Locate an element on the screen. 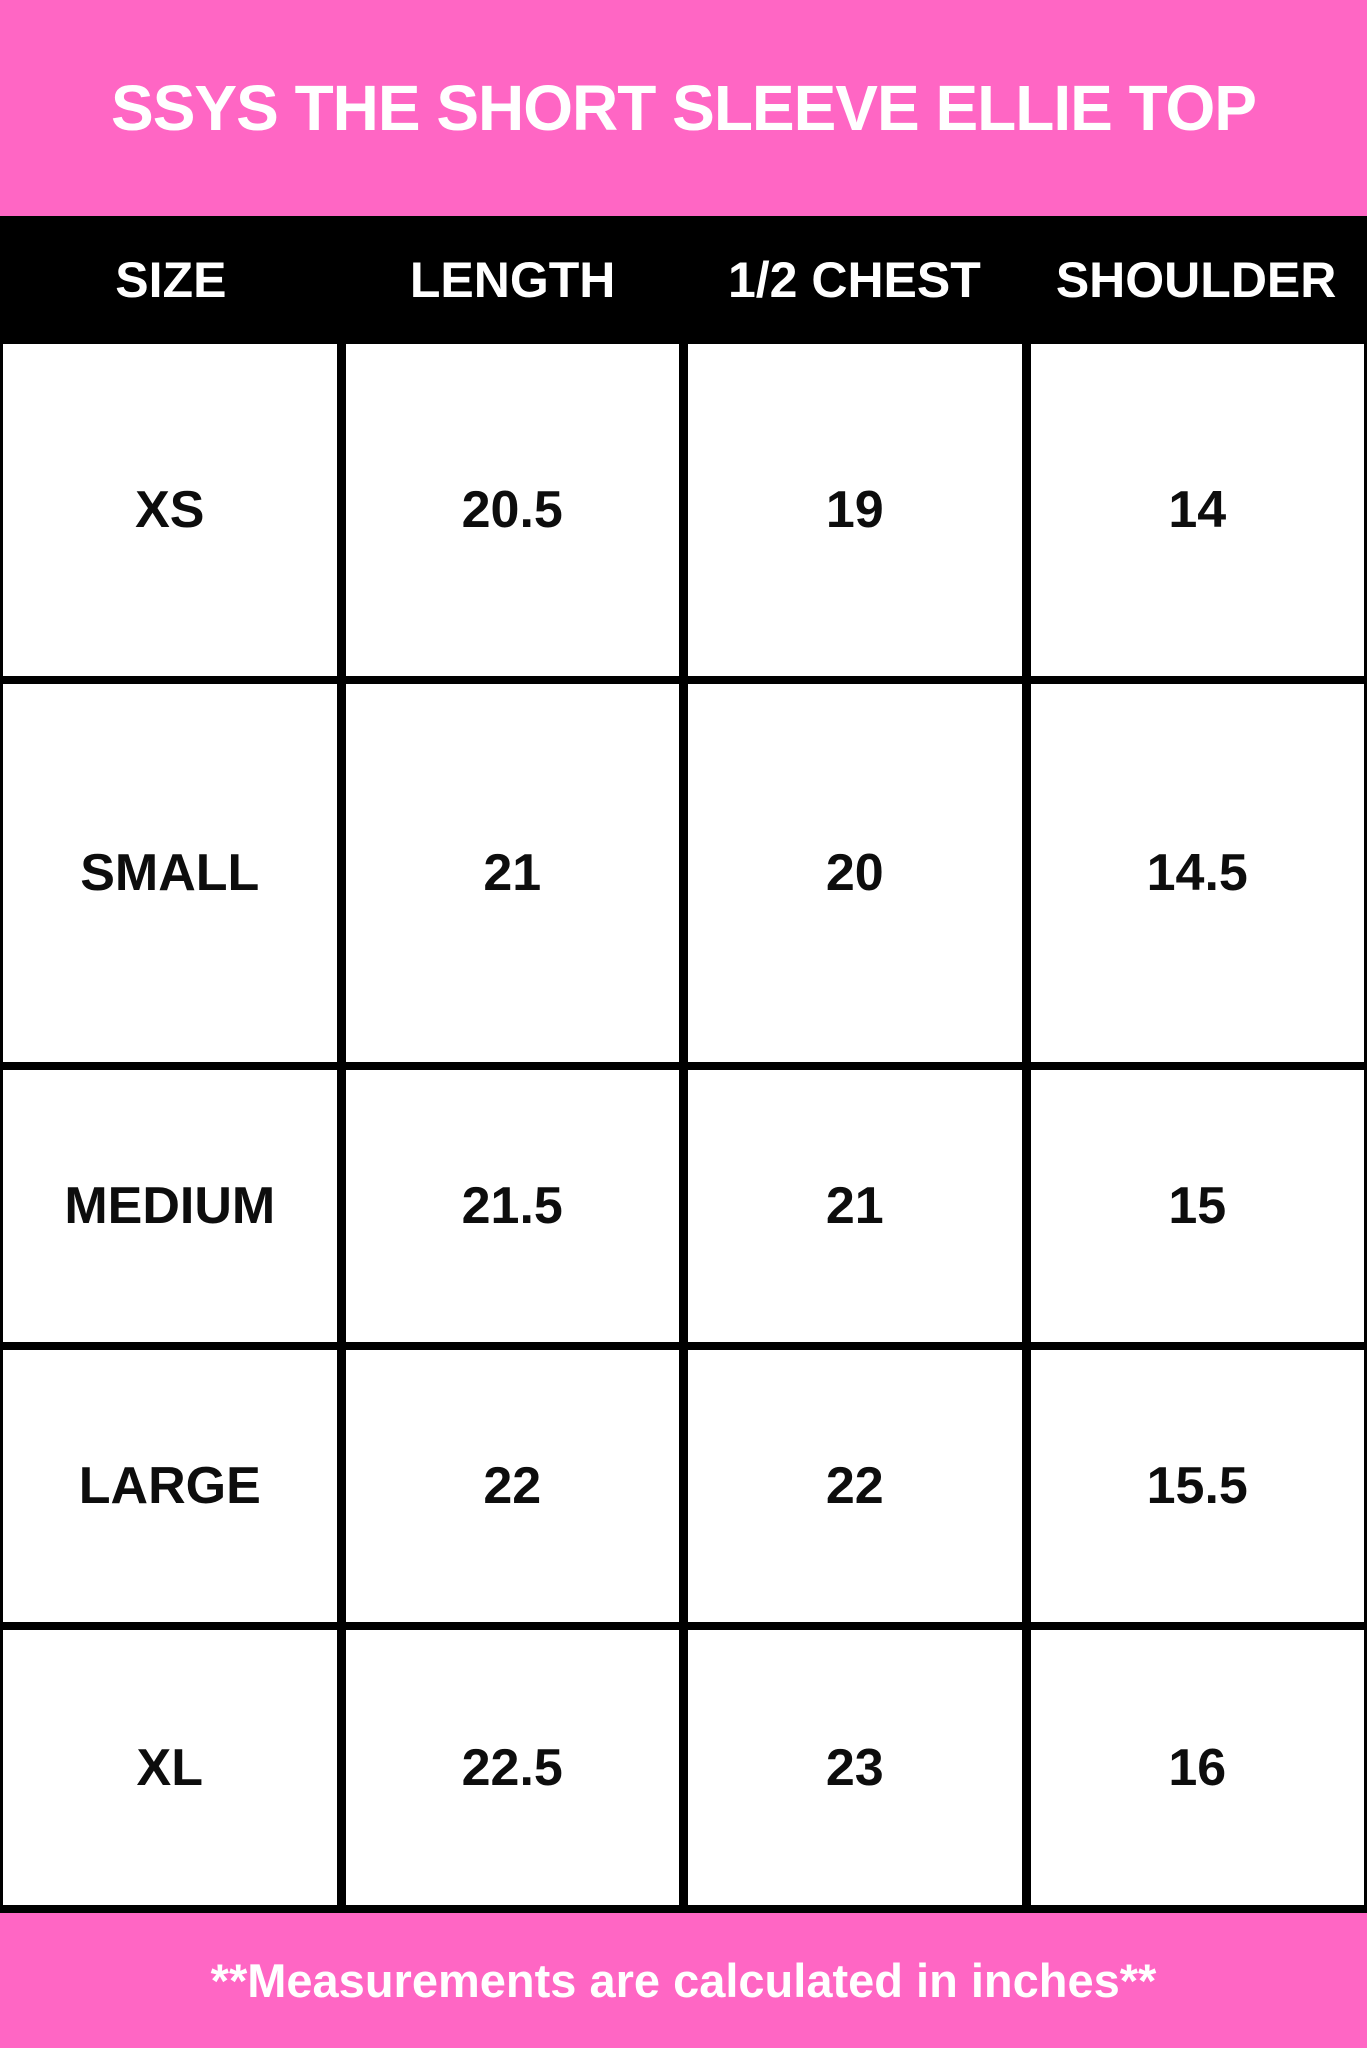 The width and height of the screenshot is (1367, 2048). cell-length-xs: 20.5 is located at coordinates (512, 510).